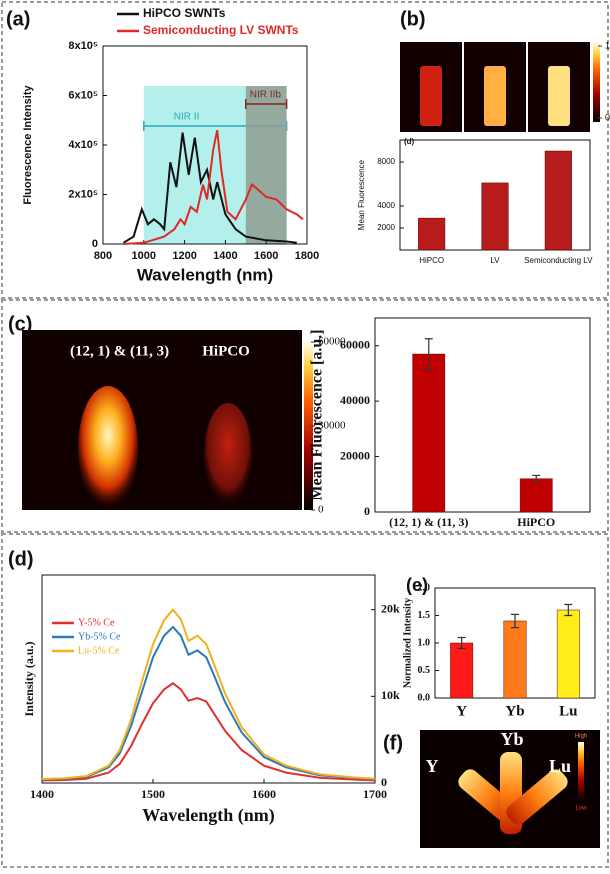  What do you see at coordinates (153, 794) in the screenshot?
I see `x-tick-label: 1500` at bounding box center [153, 794].